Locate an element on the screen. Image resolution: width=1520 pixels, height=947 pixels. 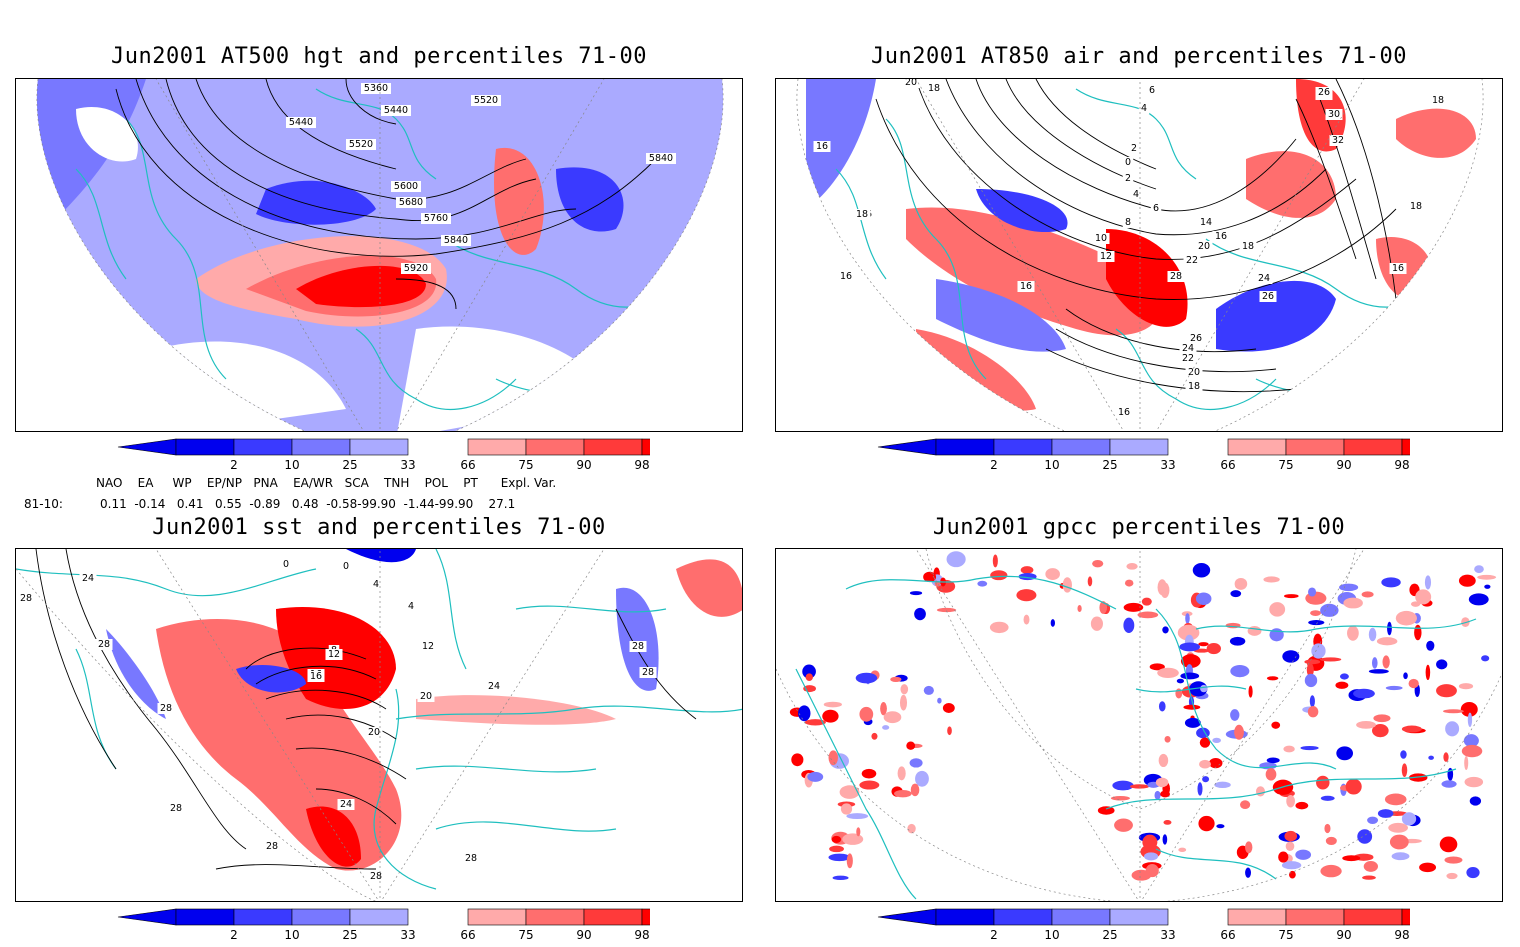
colorbar-tick-label: 98 is located at coordinates (1401, 465).